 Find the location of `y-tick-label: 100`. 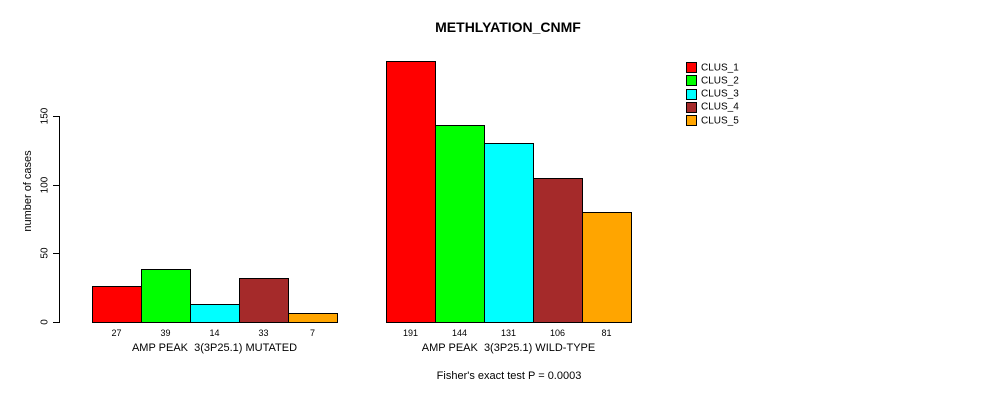

y-tick-label: 100 is located at coordinates (45, 185).